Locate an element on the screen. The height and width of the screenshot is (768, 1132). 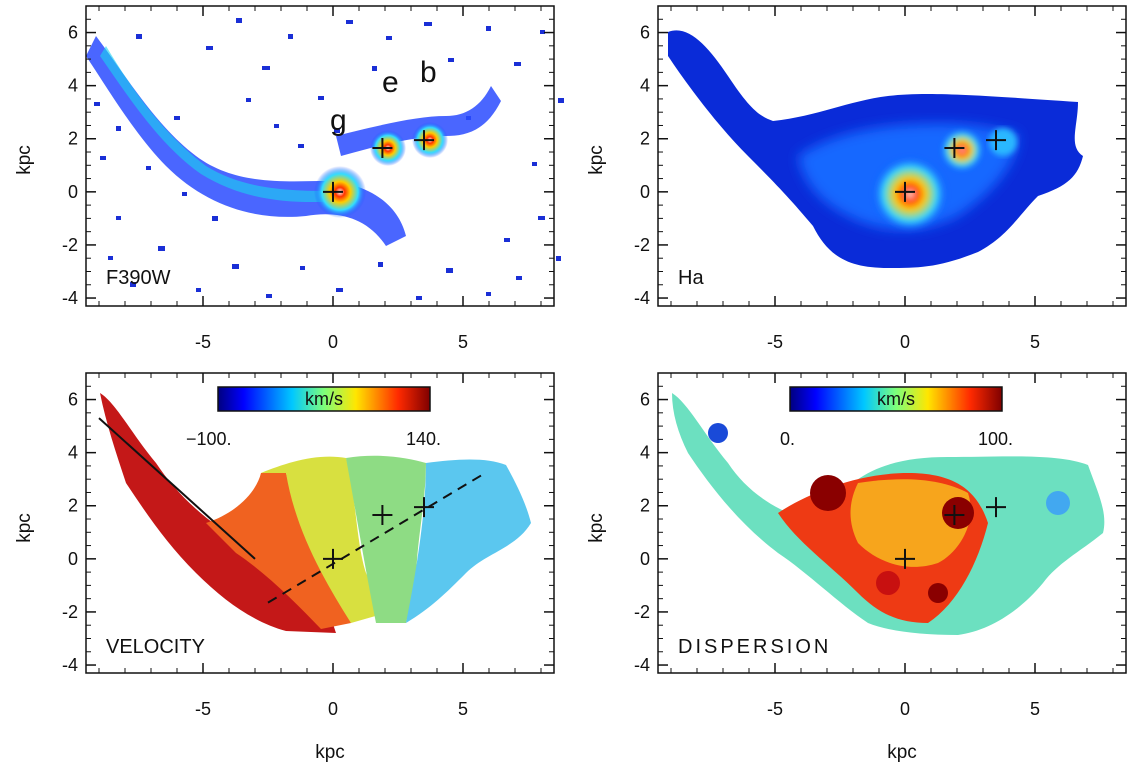
dispersion-colorbar-max: 100. is located at coordinates (995, 439).